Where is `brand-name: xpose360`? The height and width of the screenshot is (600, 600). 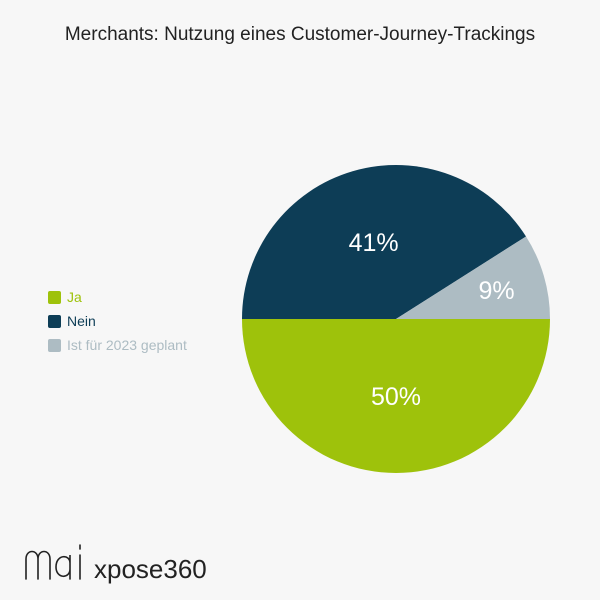 brand-name: xpose360 is located at coordinates (150, 569).